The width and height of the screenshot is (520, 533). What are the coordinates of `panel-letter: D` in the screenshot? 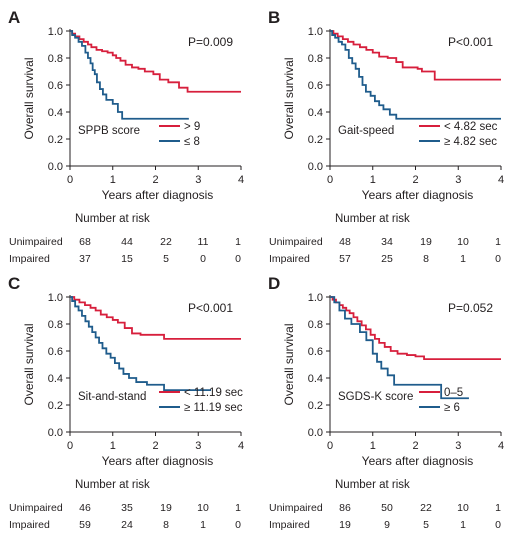 It's located at (274, 283).